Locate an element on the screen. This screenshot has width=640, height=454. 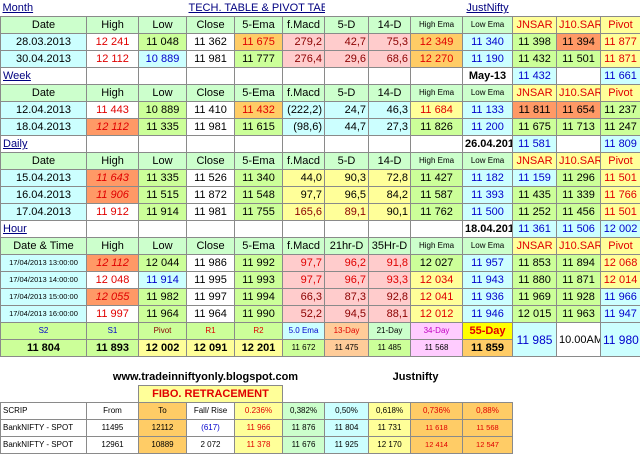
col-header: 5-D is located at coordinates (347, 25).